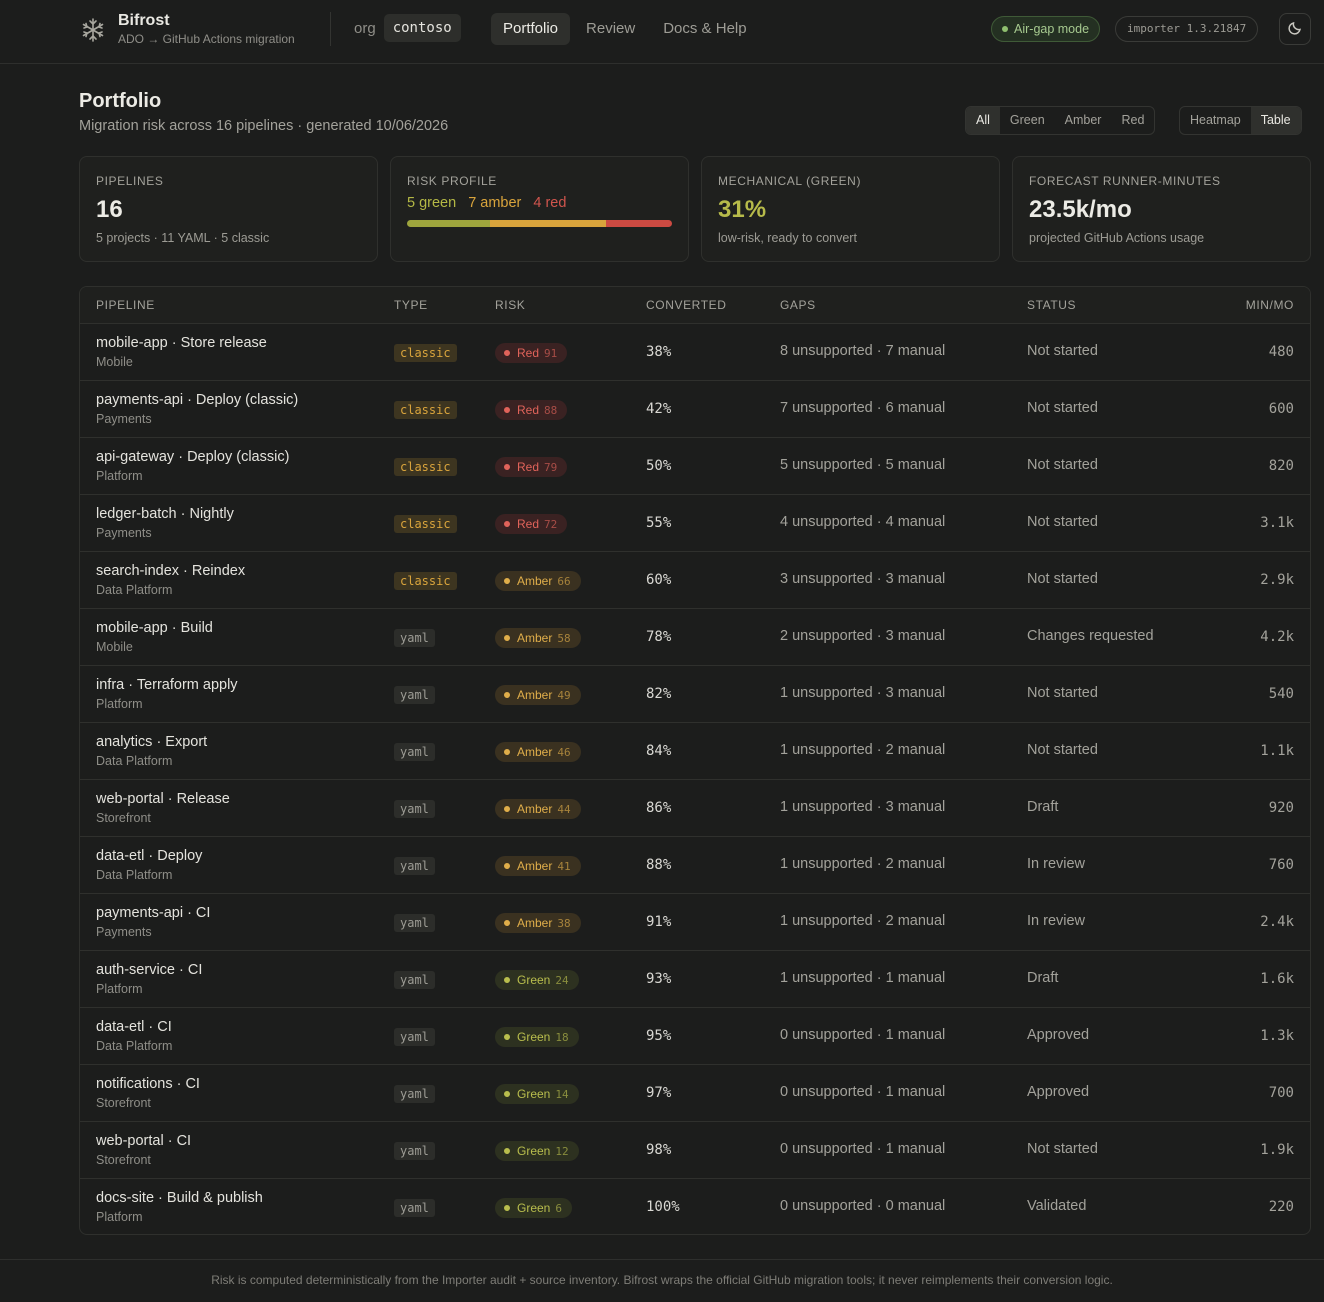  Describe the element at coordinates (1269, 305) in the screenshot. I see `header-minmo: Min/Mo` at that location.